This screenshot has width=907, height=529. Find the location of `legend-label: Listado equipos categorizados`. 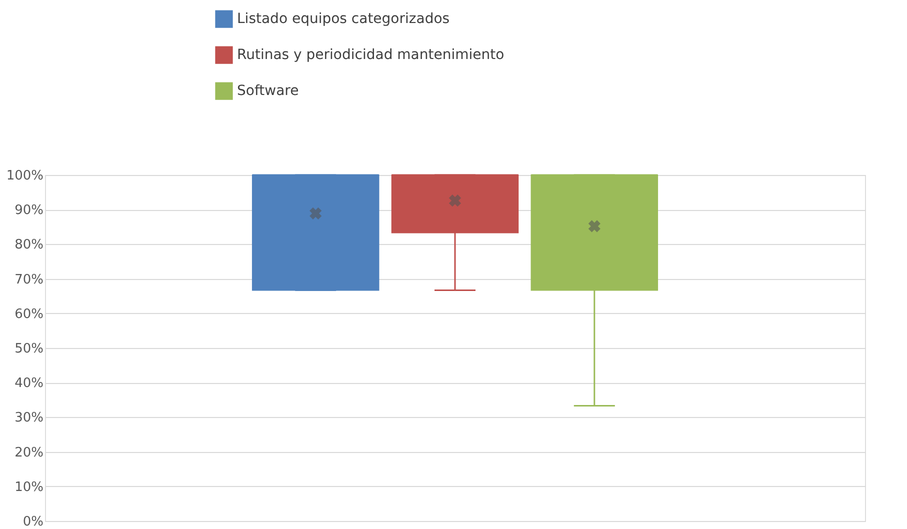

legend-label: Listado equipos categorizados is located at coordinates (343, 19).